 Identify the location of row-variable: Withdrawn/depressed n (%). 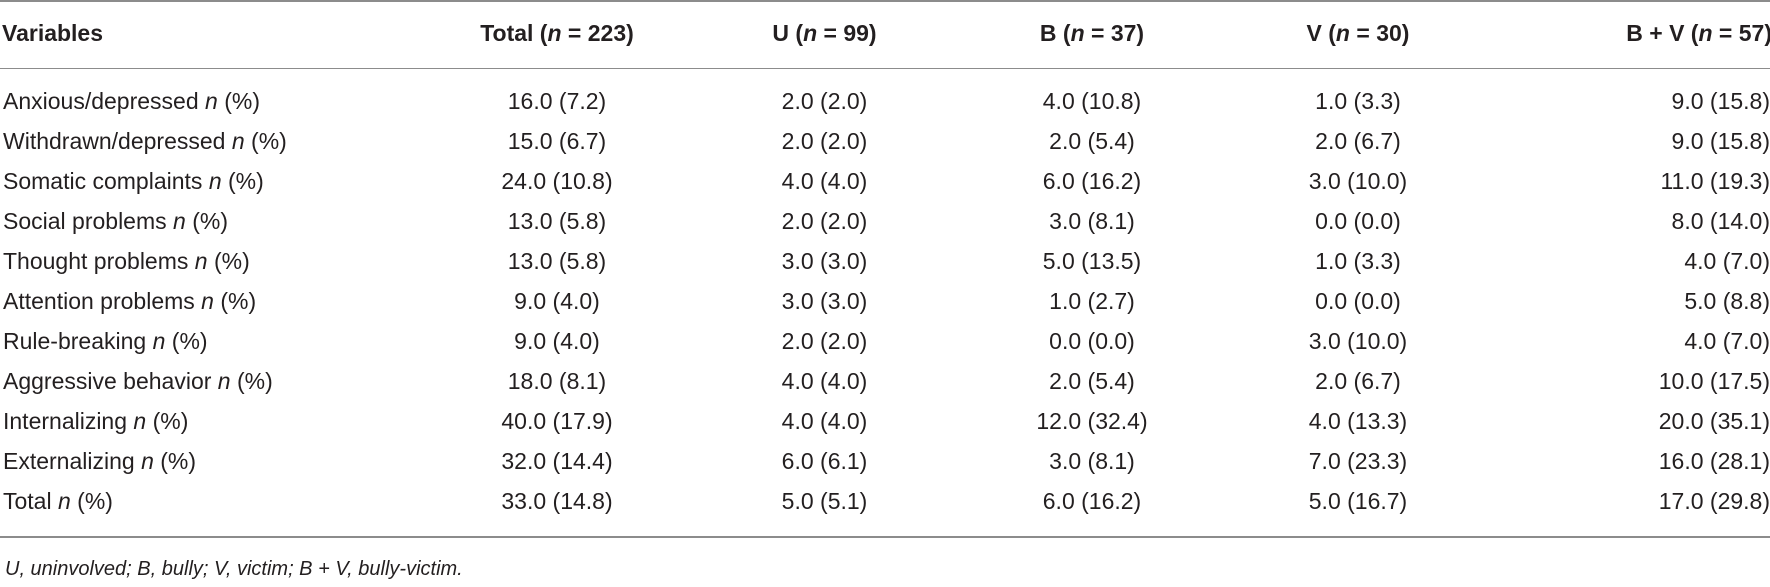
(145, 140).